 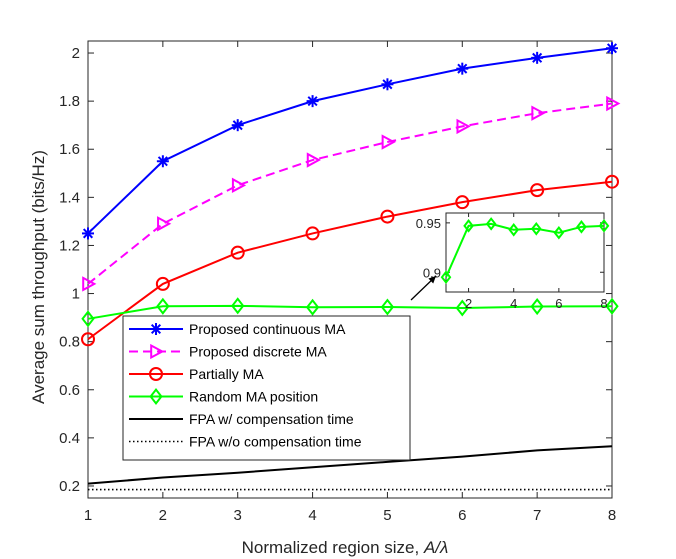 I want to click on y-tick-label: 2, so click(x=76, y=53).